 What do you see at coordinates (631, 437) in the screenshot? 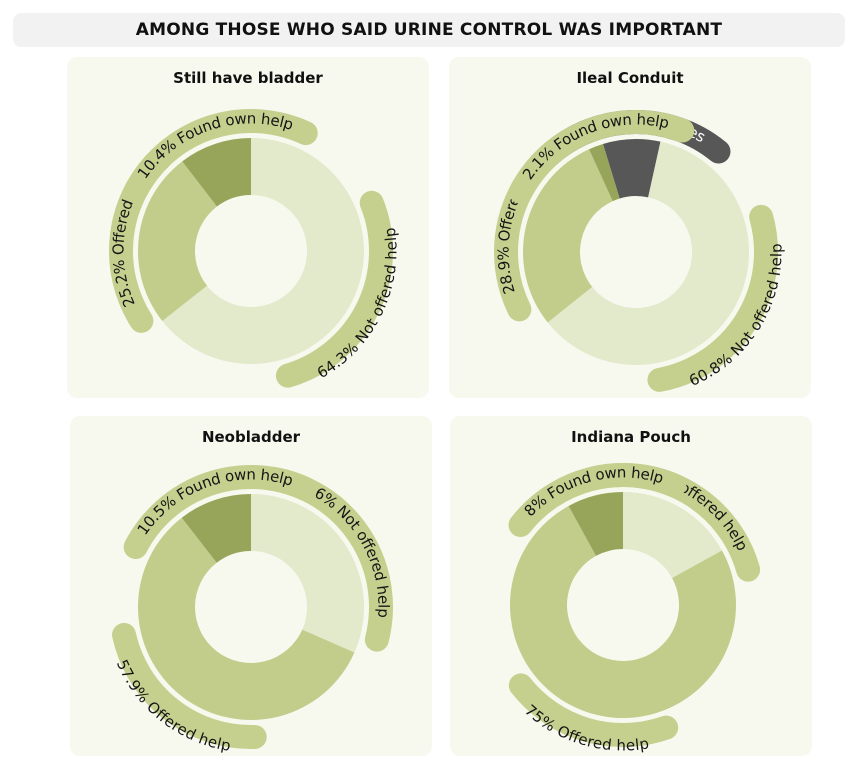
I see `chart-title: Indiana Pouch` at bounding box center [631, 437].